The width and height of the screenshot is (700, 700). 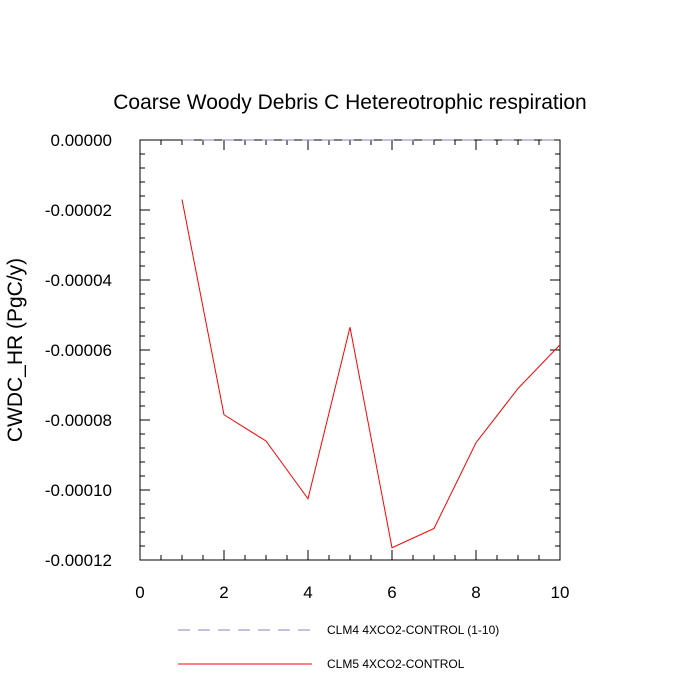 I want to click on legend-label-2: CLM5 4XCO2-CONTROL, so click(x=396, y=664).